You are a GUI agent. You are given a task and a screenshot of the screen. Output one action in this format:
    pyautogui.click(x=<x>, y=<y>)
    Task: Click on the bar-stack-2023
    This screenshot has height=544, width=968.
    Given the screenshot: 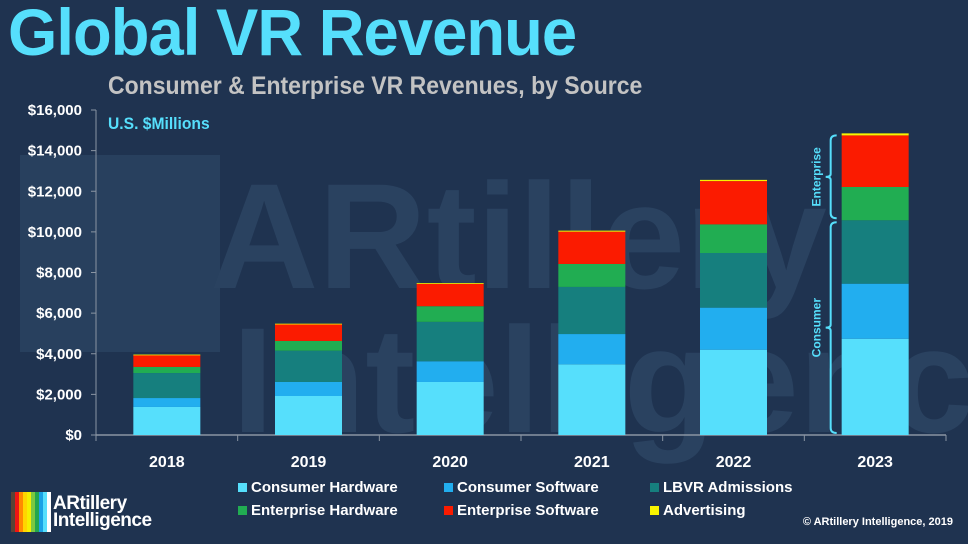 What is the action you would take?
    pyautogui.click(x=875, y=284)
    